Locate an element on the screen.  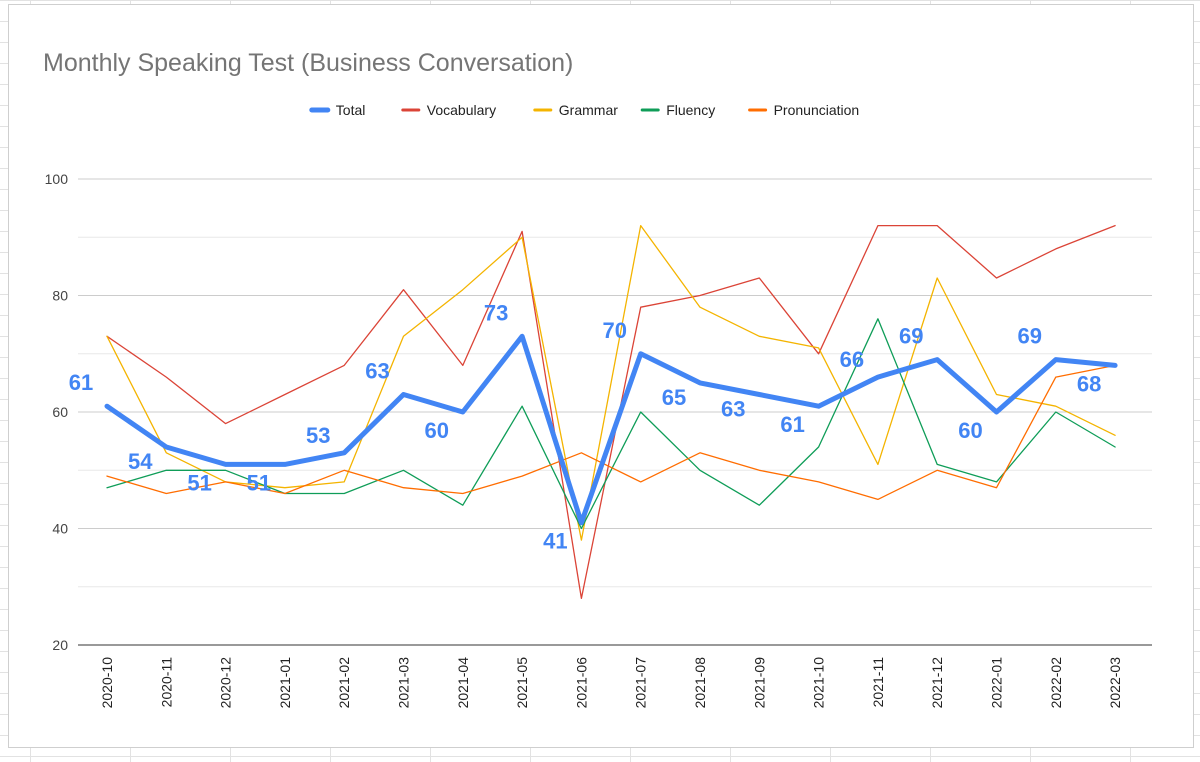
legend-label: Pronunciation is located at coordinates (817, 110).